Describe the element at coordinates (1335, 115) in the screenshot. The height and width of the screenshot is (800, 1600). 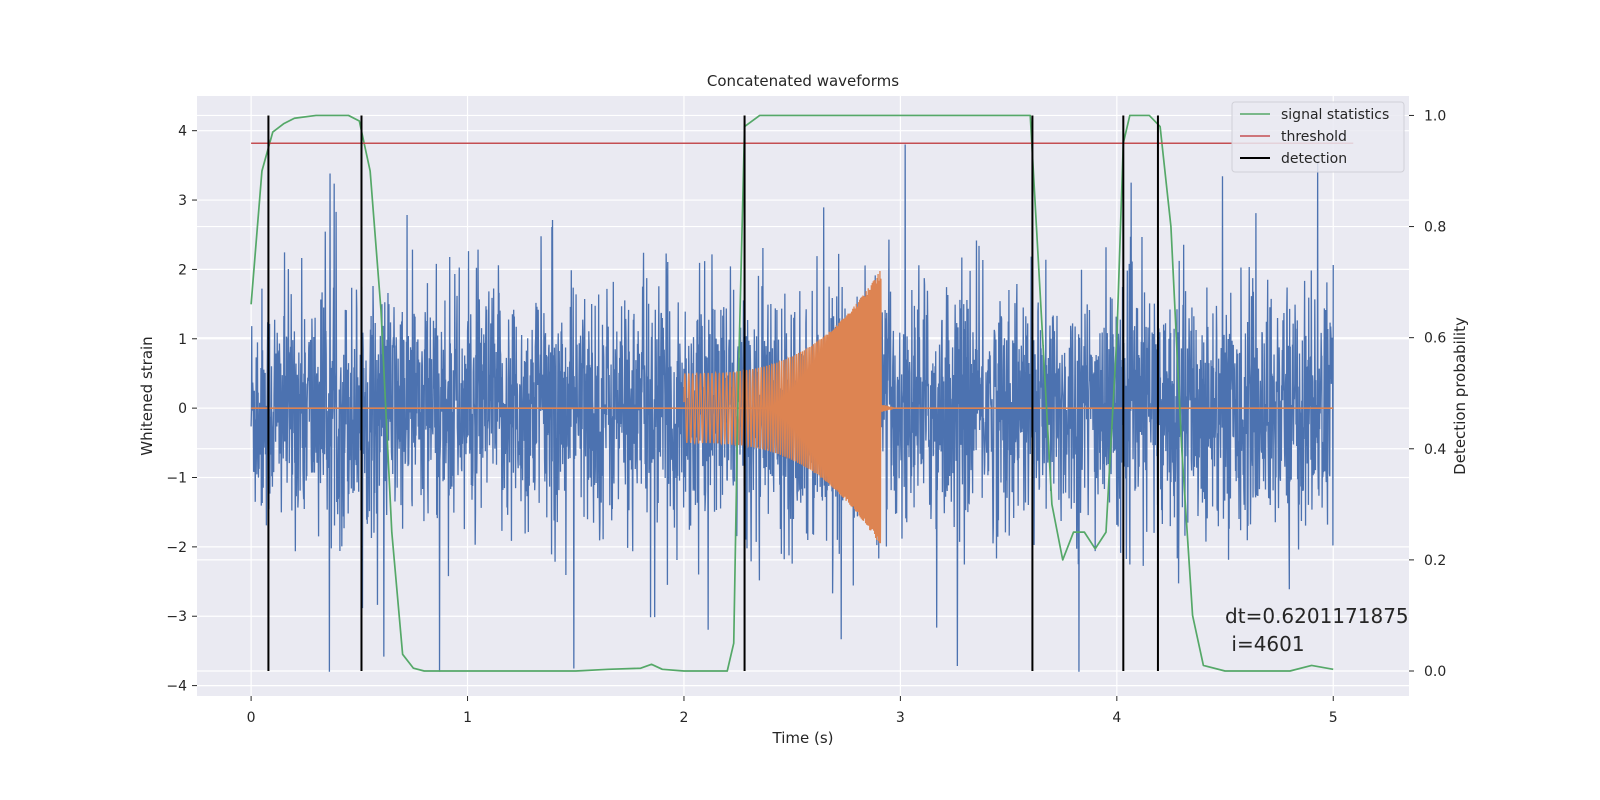
I see `legend-label-signal-statistics: signal statistics` at that location.